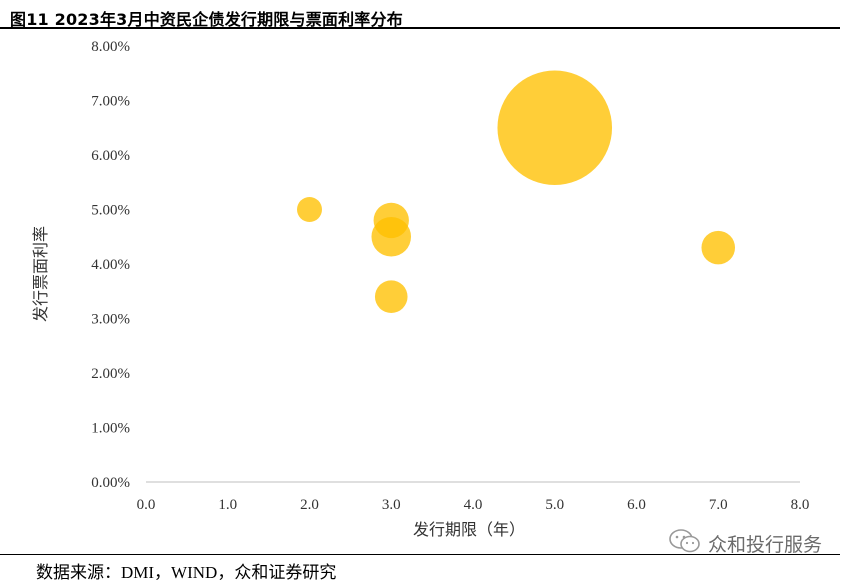 This screenshot has width=865, height=583. Describe the element at coordinates (110, 320) in the screenshot. I see `y-tick-label: 3.00%` at that location.